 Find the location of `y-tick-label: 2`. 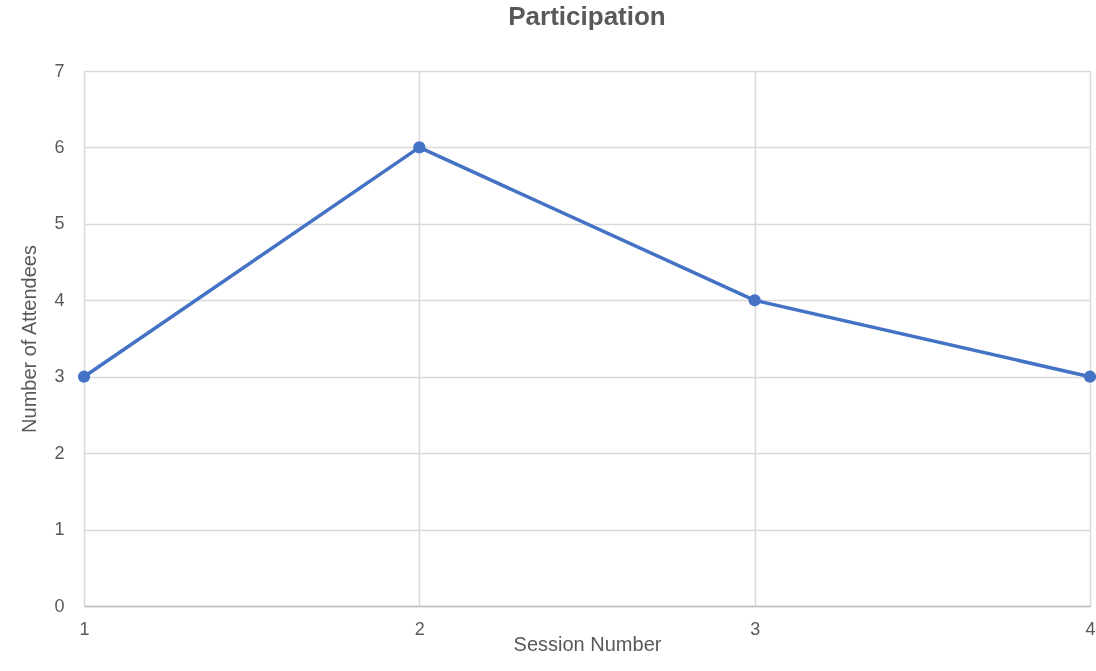

y-tick-label: 2 is located at coordinates (59, 452).